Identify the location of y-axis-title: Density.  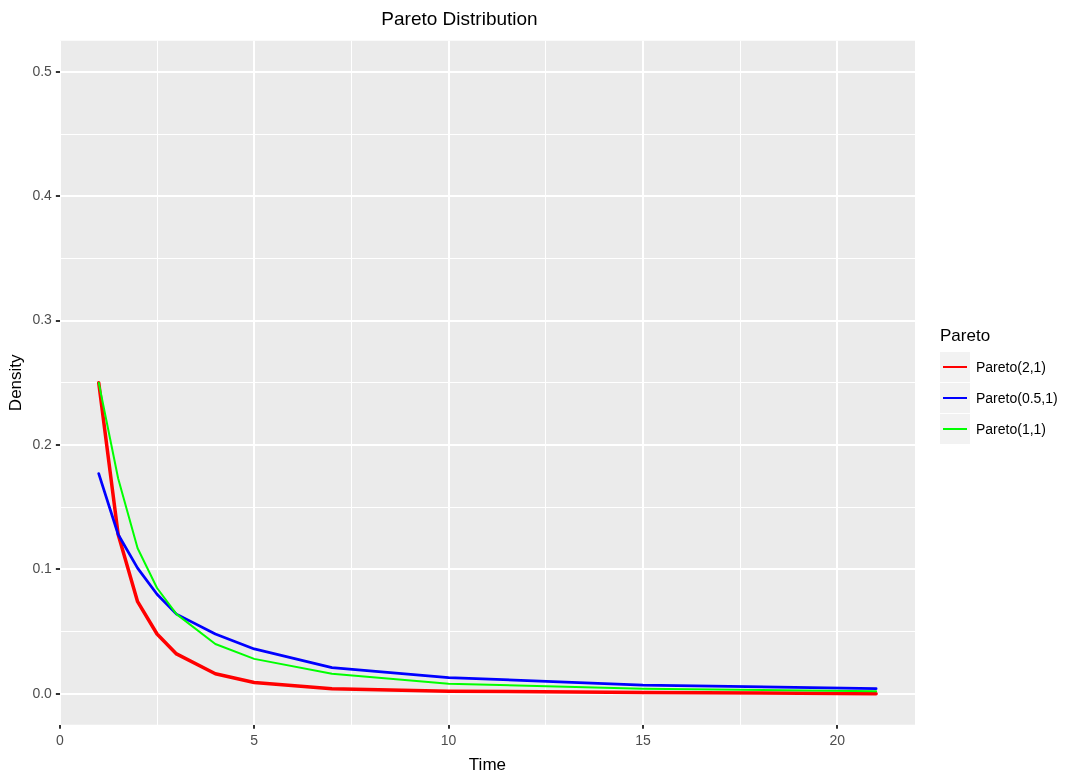
(15, 382).